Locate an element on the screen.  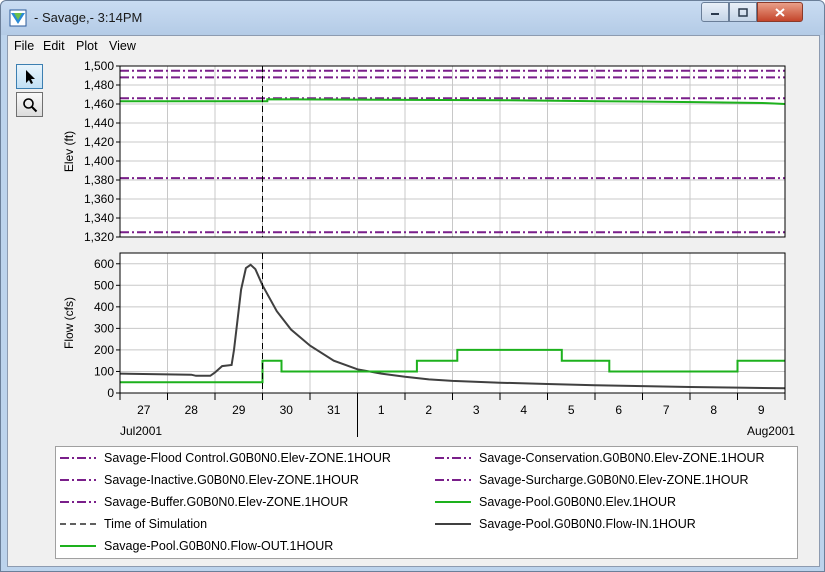
elev-axis-label: Elev (ft) is located at coordinates (69, 151).